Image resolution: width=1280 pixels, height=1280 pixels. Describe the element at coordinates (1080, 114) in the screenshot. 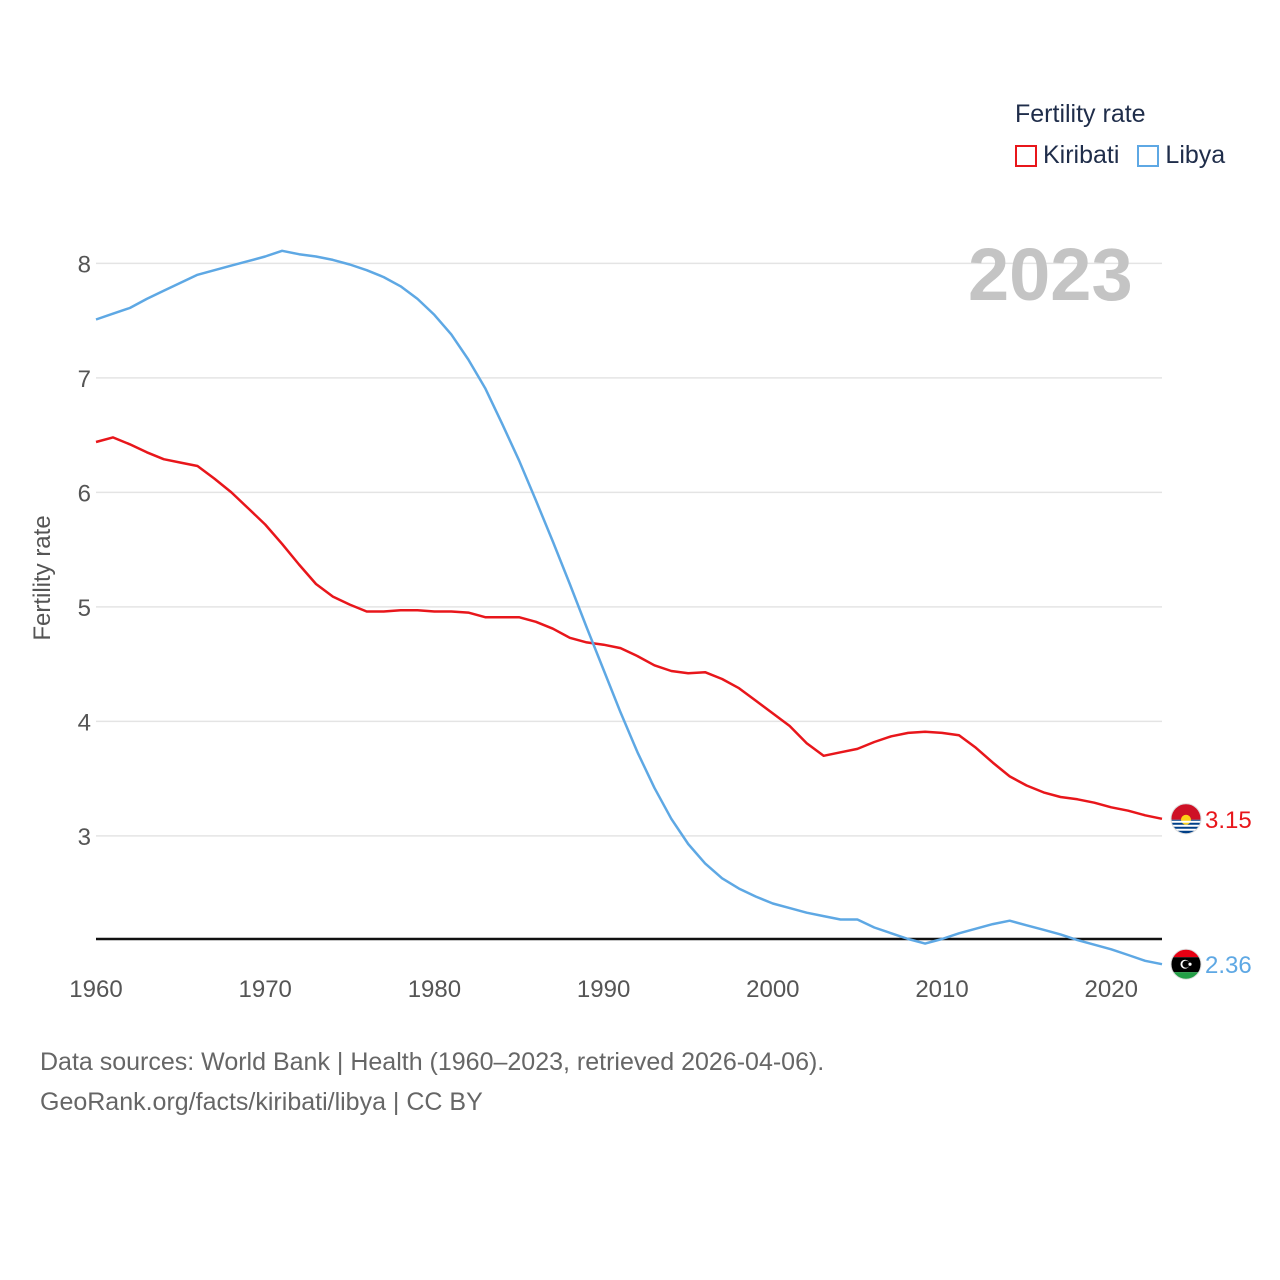

I see `legend-title: Fertility rate` at that location.